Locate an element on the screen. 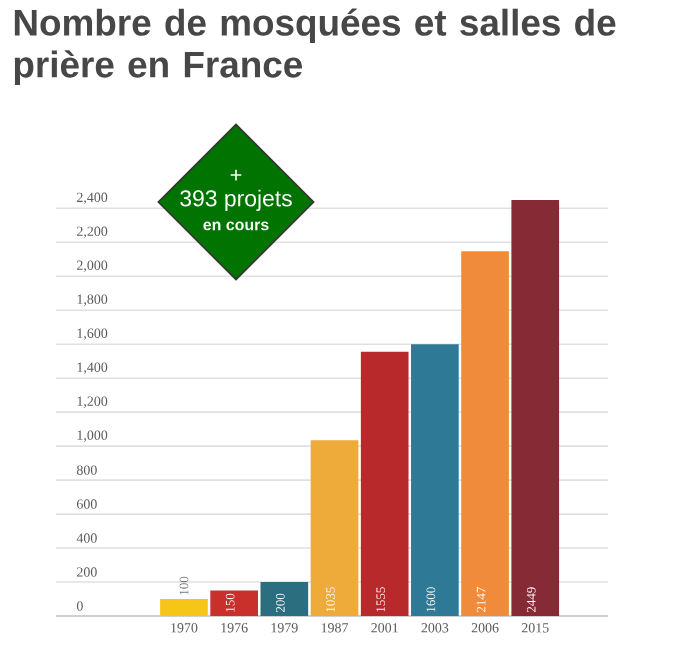 The image size is (686, 660). annotation: 393 projets is located at coordinates (236, 200).